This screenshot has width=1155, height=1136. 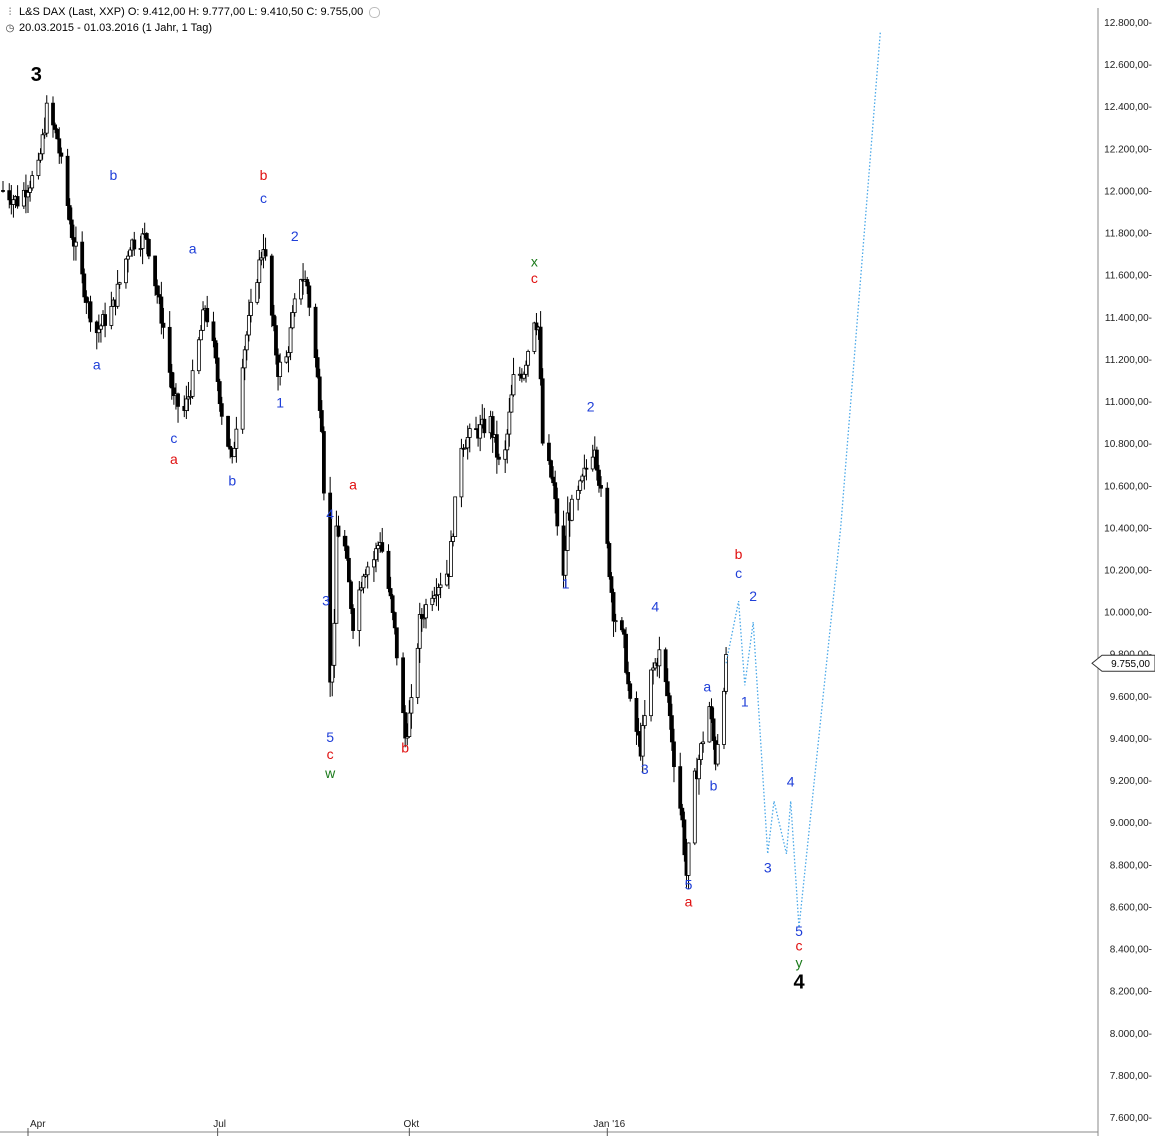 What do you see at coordinates (116, 28) in the screenshot?
I see `period-range: 20.03.2015 - 01.03.2016 (1 Jahr, 1 Tag)` at bounding box center [116, 28].